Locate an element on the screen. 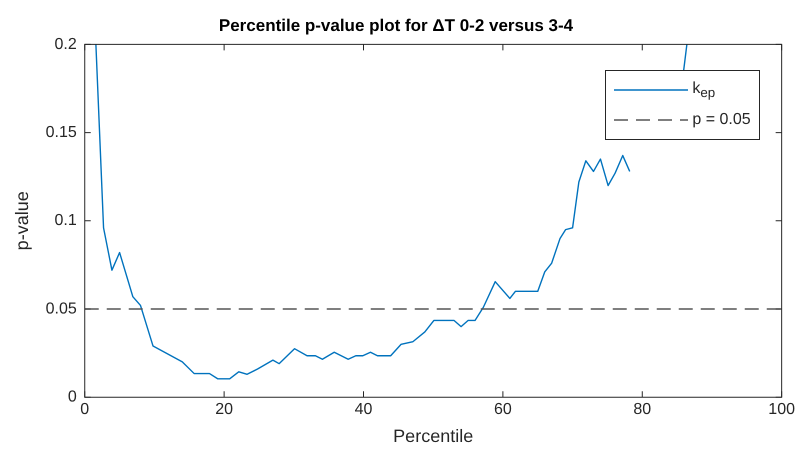 The height and width of the screenshot is (460, 806). y-tick-label: 0.1 is located at coordinates (65, 221).